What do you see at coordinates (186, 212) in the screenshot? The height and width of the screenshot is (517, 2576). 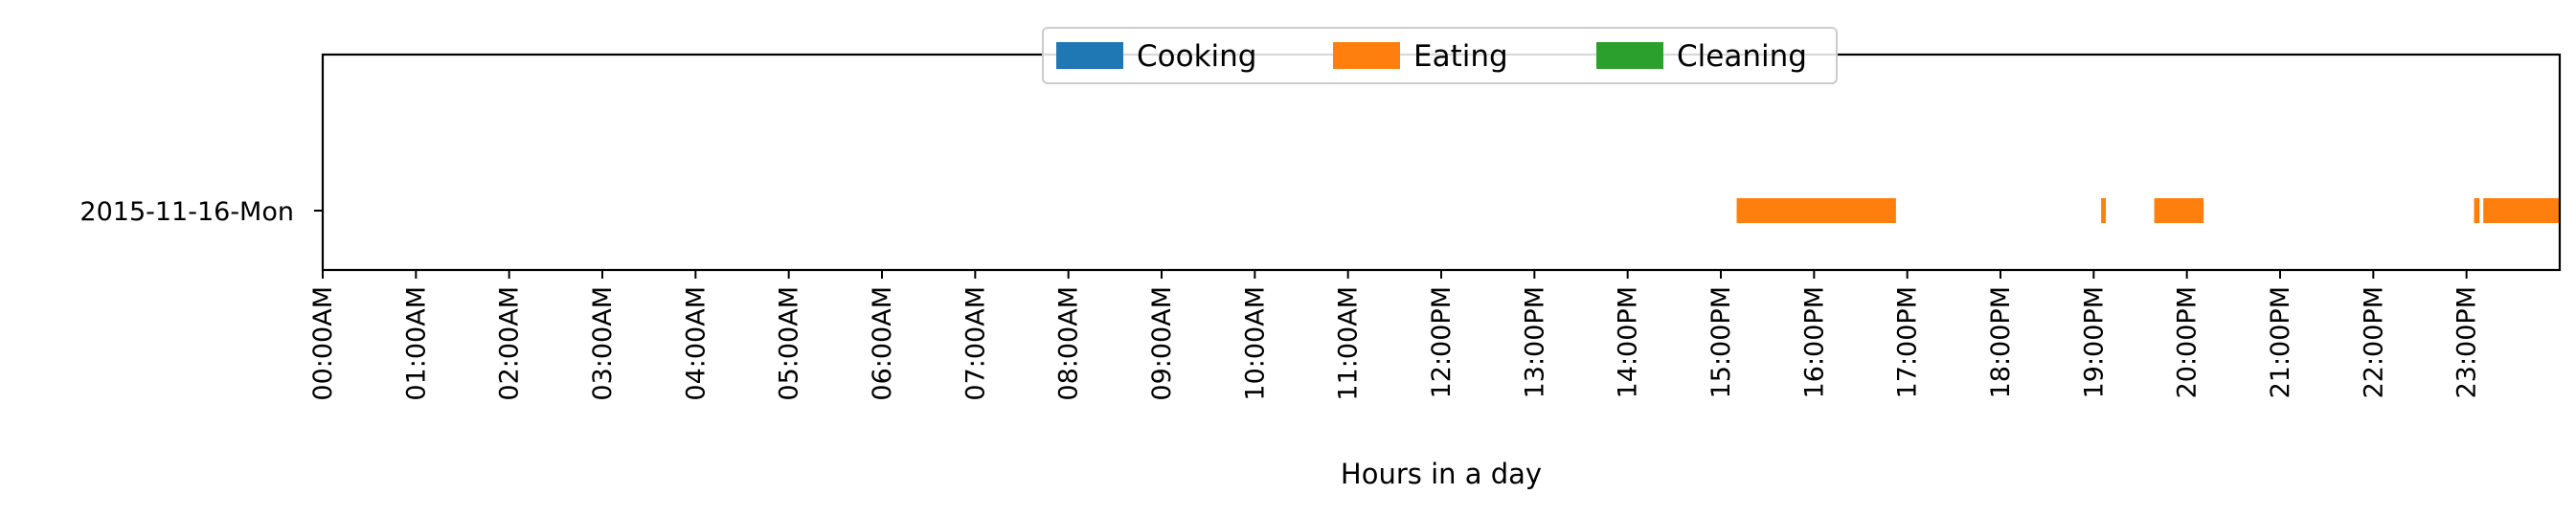 I see `y-tick-label: 2015-11-16-Mon` at bounding box center [186, 212].